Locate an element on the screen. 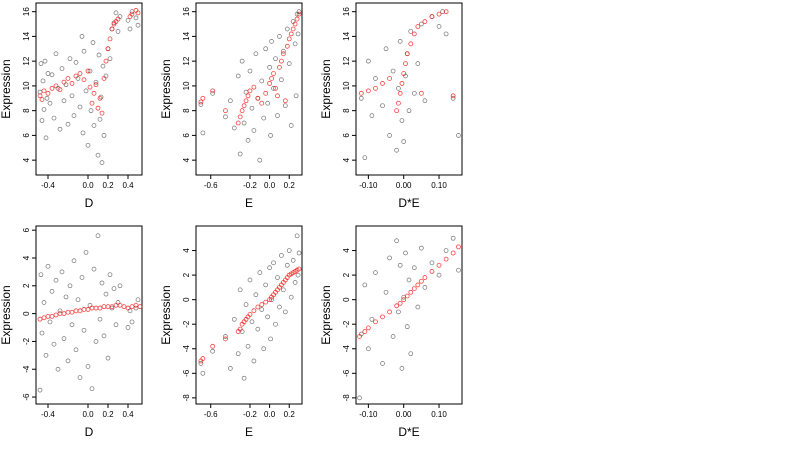 The width and height of the screenshot is (800, 450). x-tick-label: 0.4 is located at coordinates (128, 414).